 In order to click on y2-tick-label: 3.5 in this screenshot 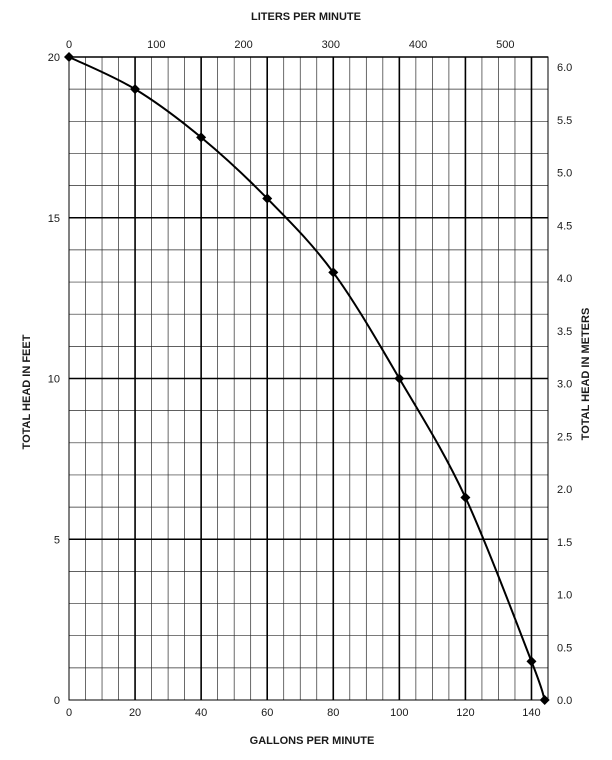, I will do `click(564, 332)`.